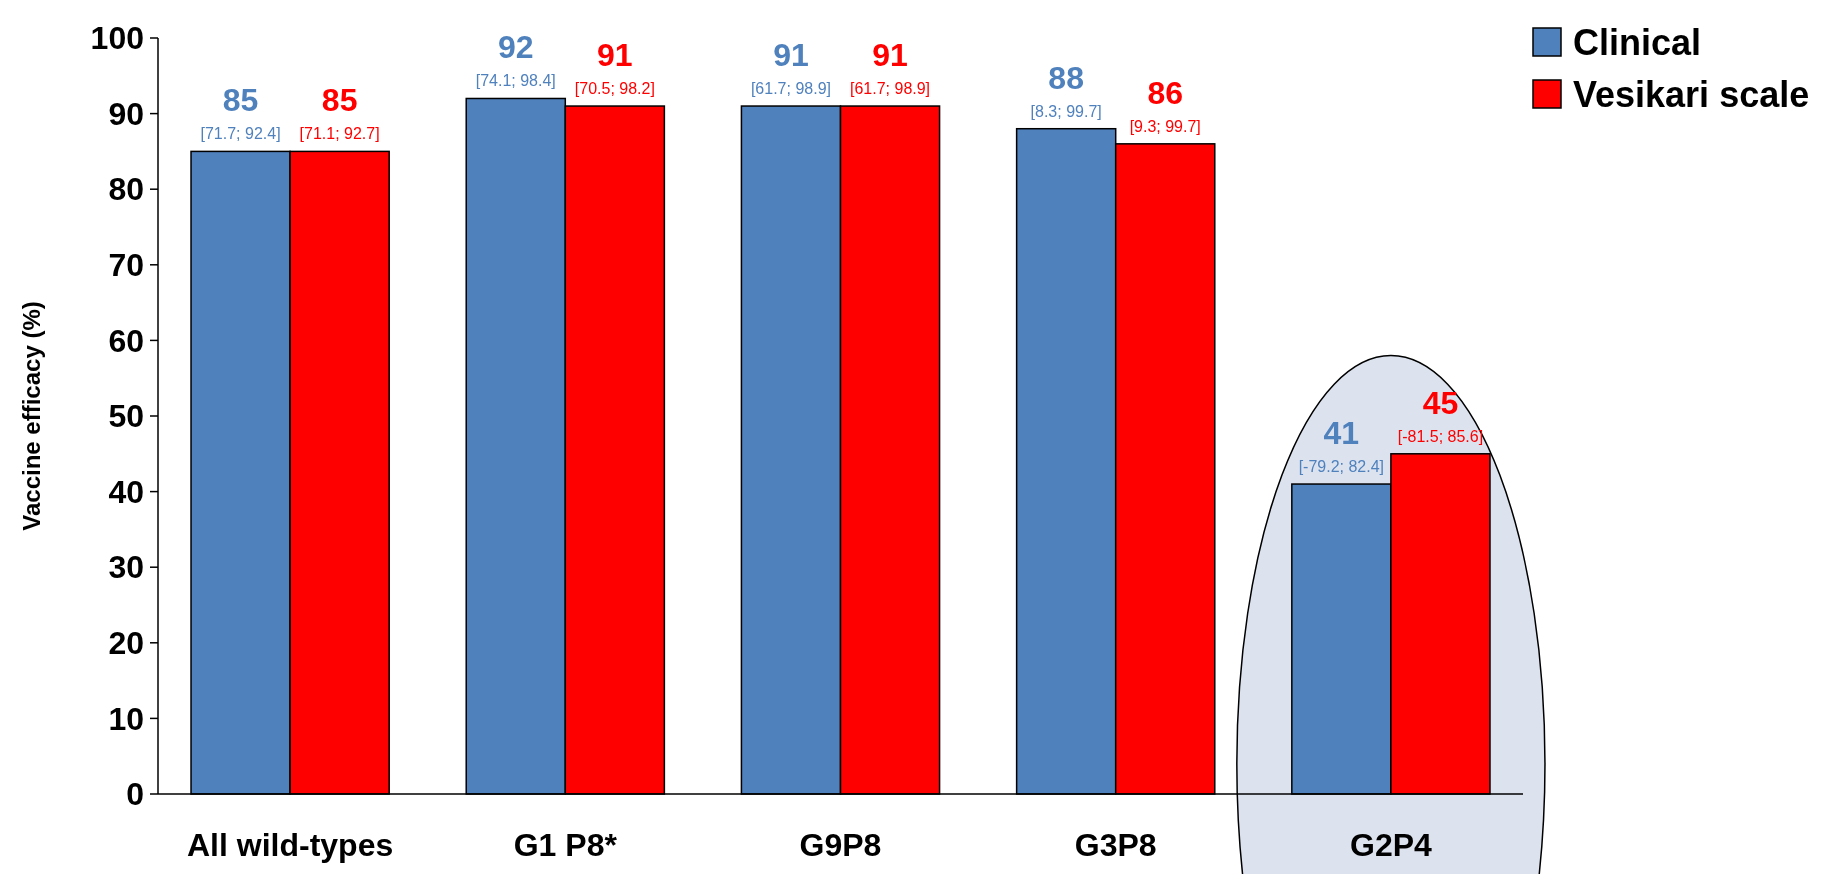  Describe the element at coordinates (117, 38) in the screenshot. I see `y-tick-label: 100` at that location.